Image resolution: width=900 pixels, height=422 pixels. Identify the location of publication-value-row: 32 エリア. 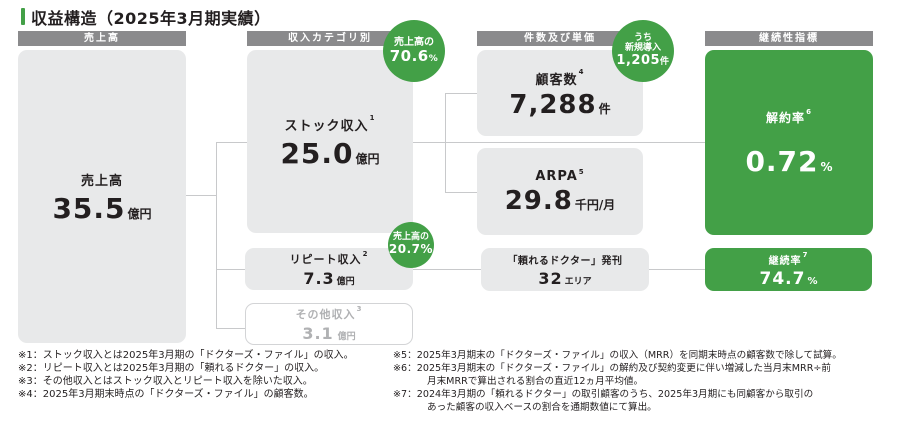
(564, 278).